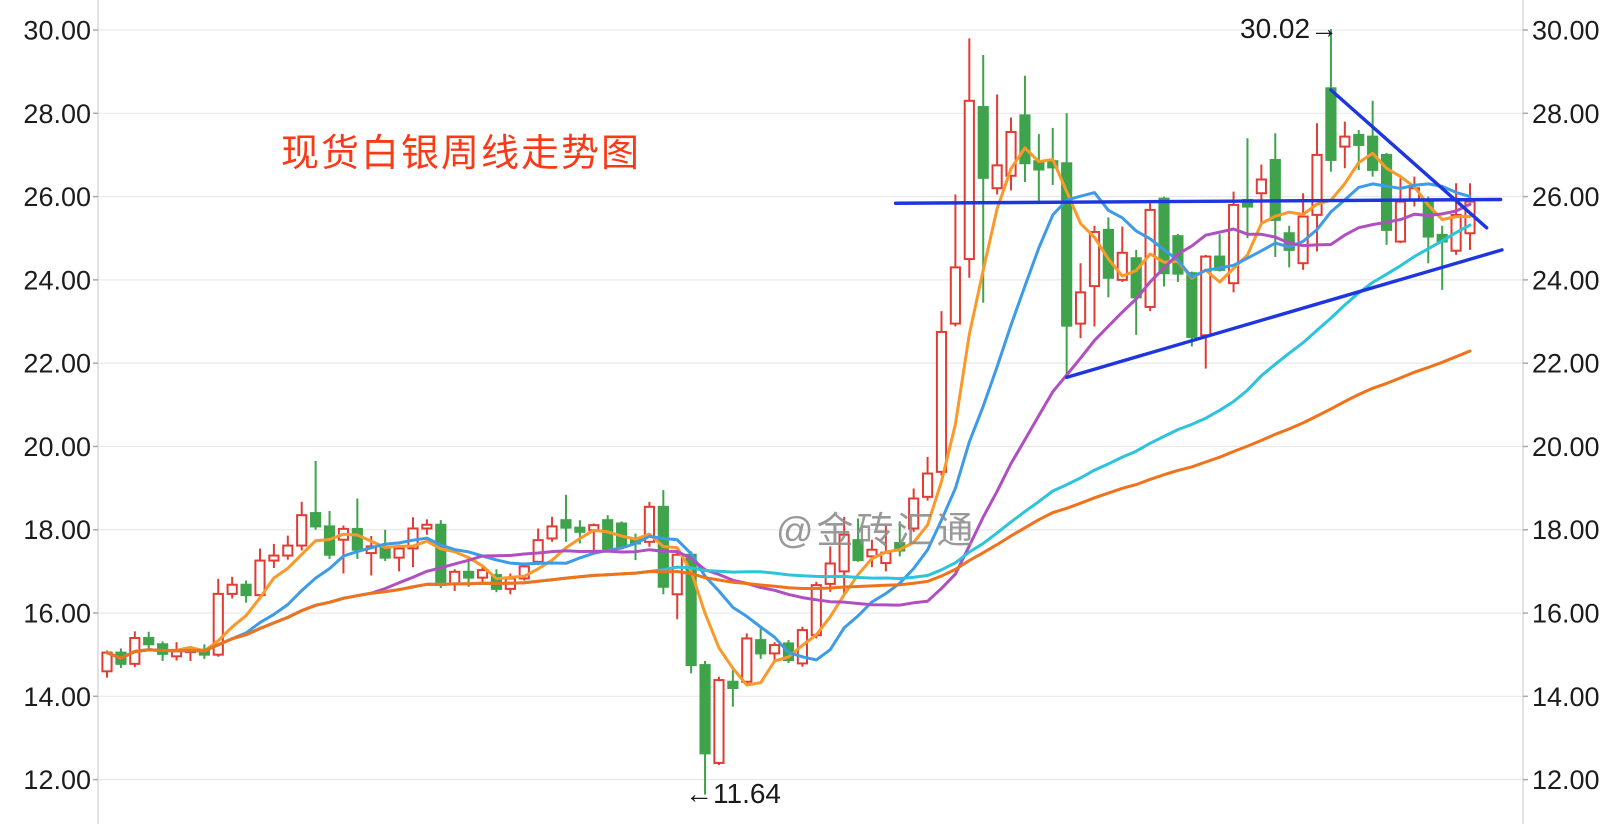 This screenshot has height=824, width=1620. I want to click on y-axis-label-left: 16.00, so click(57, 614).